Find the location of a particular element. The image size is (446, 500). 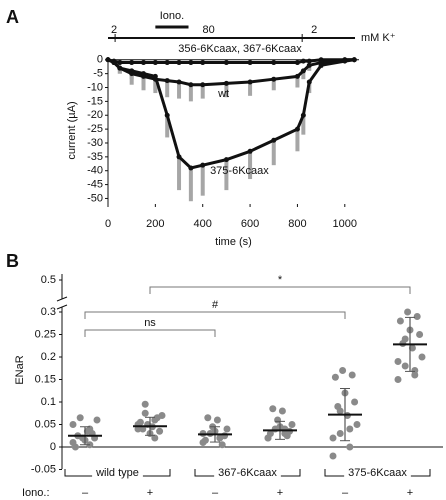

stimulus-unit: mM K⁺ is located at coordinates (378, 38).